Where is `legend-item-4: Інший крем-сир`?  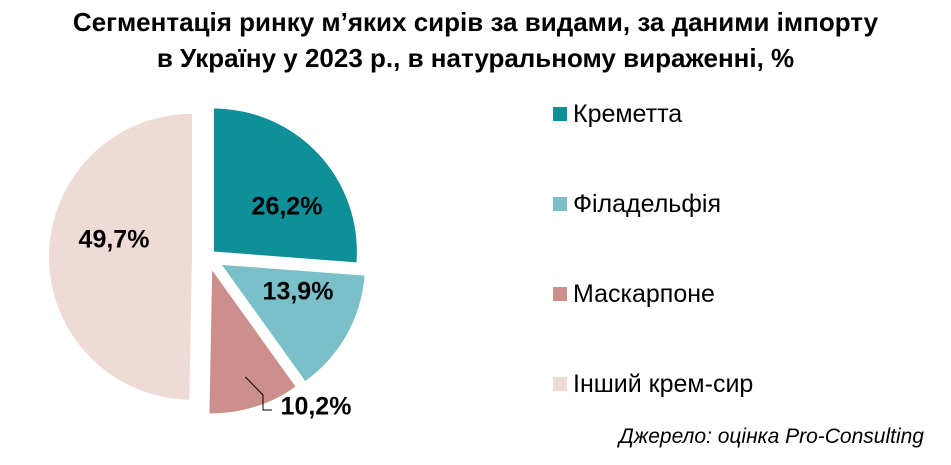
legend-item-4: Інший крем-сир is located at coordinates (653, 384).